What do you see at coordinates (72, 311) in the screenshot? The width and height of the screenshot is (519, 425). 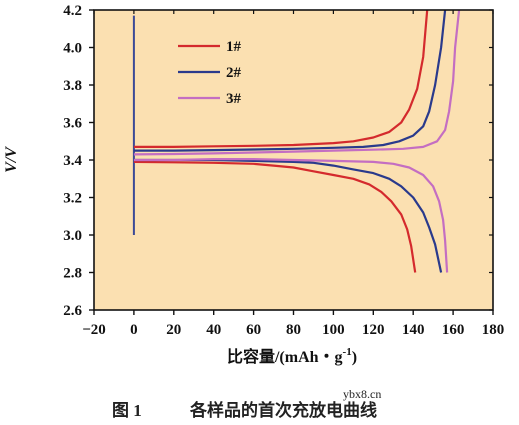 I see `y-tick-label-0: 2.6` at bounding box center [72, 311].